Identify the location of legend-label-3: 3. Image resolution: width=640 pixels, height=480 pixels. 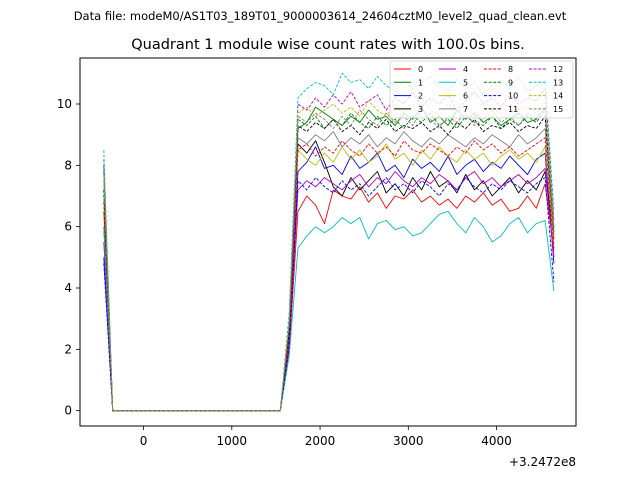
(420, 109).